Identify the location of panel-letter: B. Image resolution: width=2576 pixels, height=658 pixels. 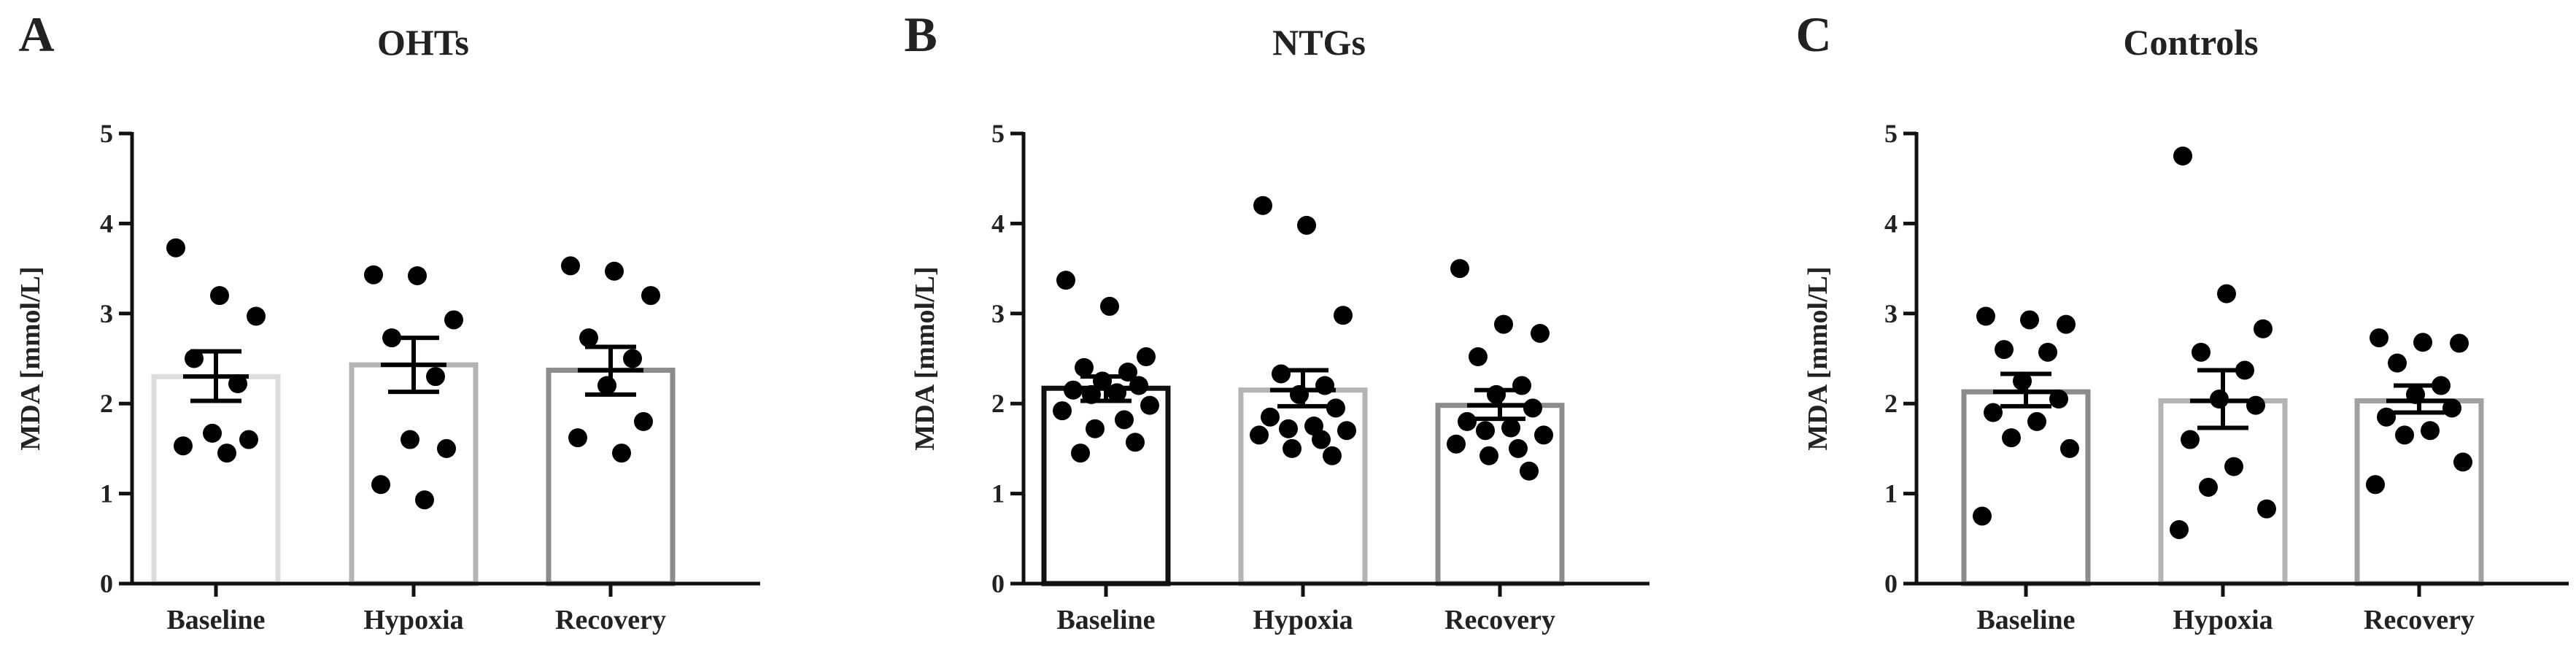
(920, 34).